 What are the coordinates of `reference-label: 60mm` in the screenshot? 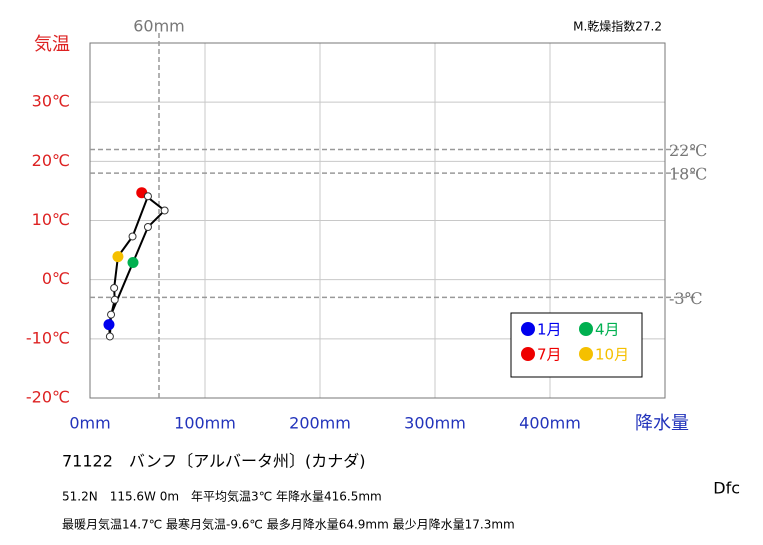 It's located at (159, 26).